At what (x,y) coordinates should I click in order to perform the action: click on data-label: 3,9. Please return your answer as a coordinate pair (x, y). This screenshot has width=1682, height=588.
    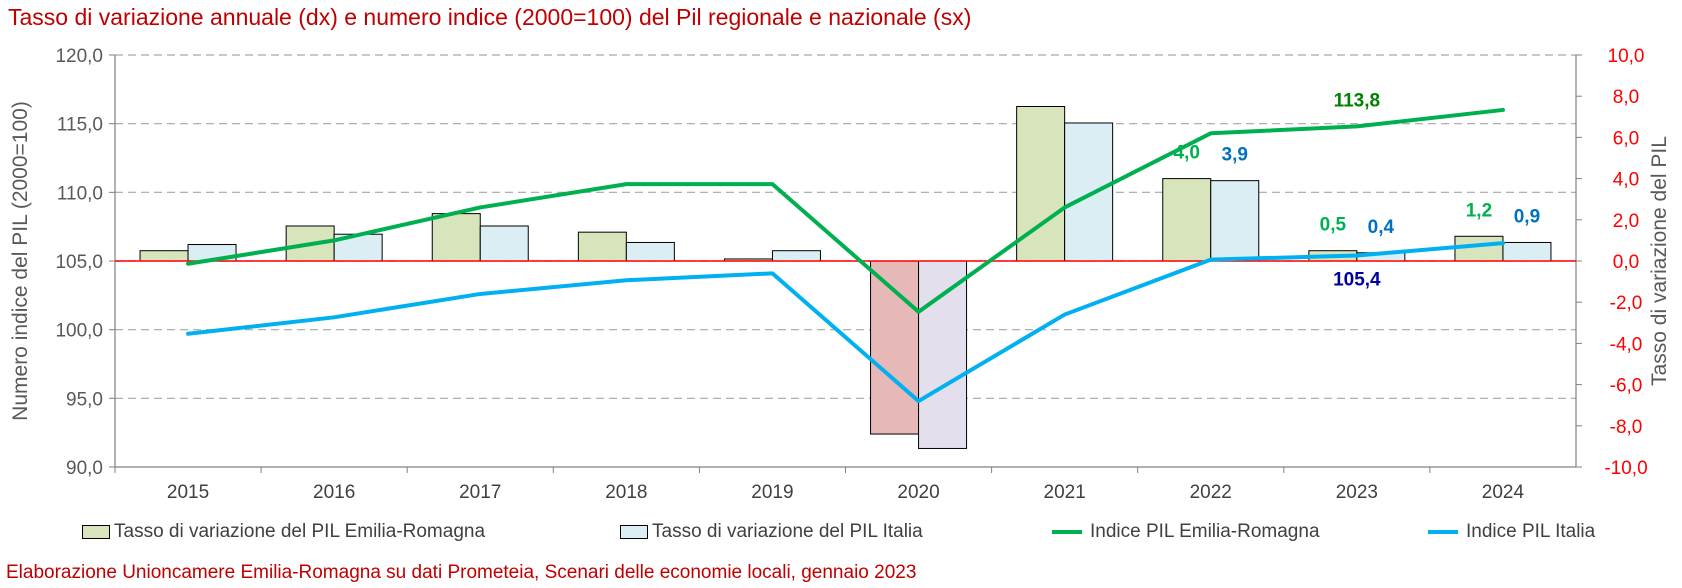
    Looking at the image, I should click on (1235, 155).